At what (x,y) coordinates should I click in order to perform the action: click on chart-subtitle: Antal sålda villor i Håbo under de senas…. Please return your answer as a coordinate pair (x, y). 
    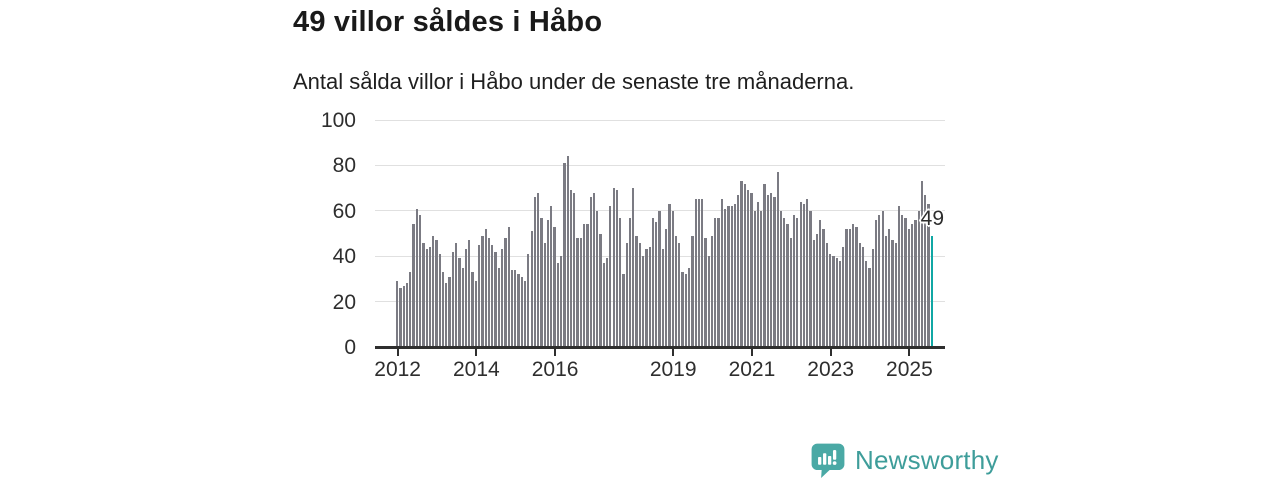
    Looking at the image, I should click on (574, 81).